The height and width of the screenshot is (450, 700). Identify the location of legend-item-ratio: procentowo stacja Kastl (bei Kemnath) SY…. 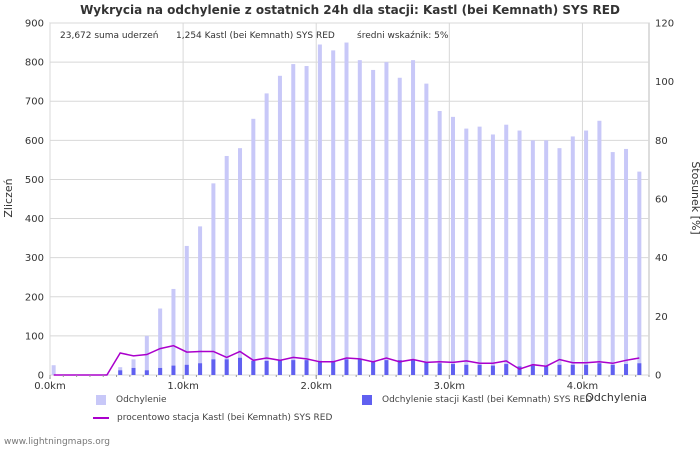
(212, 418).